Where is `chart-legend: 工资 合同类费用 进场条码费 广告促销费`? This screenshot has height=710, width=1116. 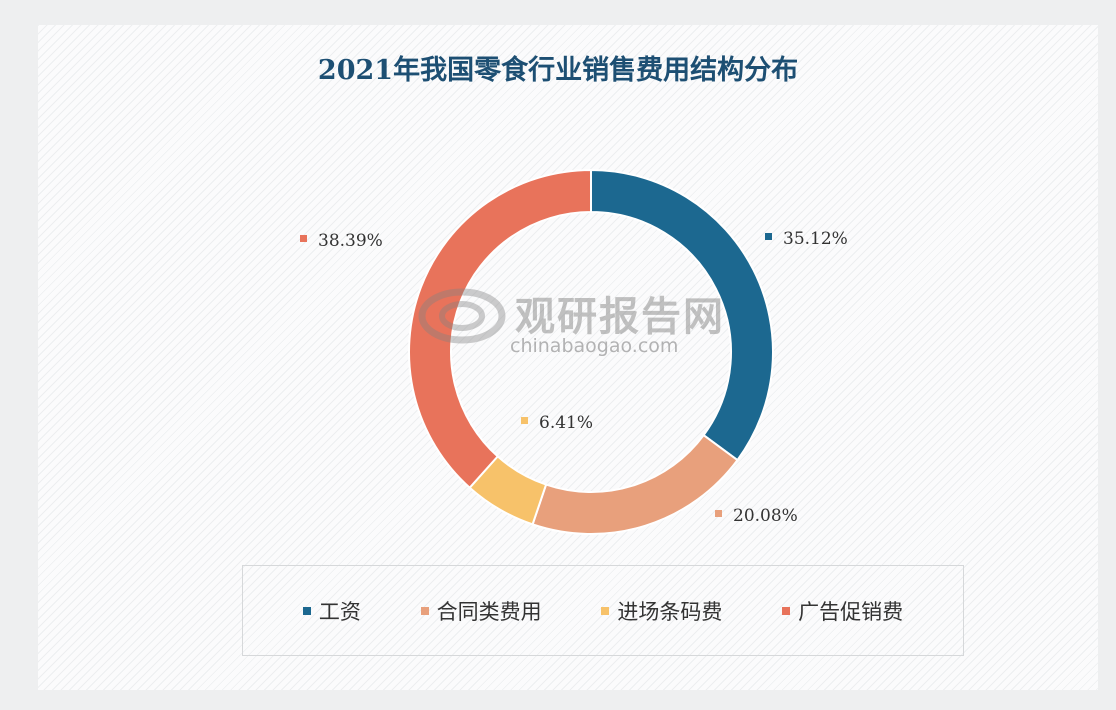 chart-legend: 工资 合同类费用 进场条码费 广告促销费 is located at coordinates (603, 610).